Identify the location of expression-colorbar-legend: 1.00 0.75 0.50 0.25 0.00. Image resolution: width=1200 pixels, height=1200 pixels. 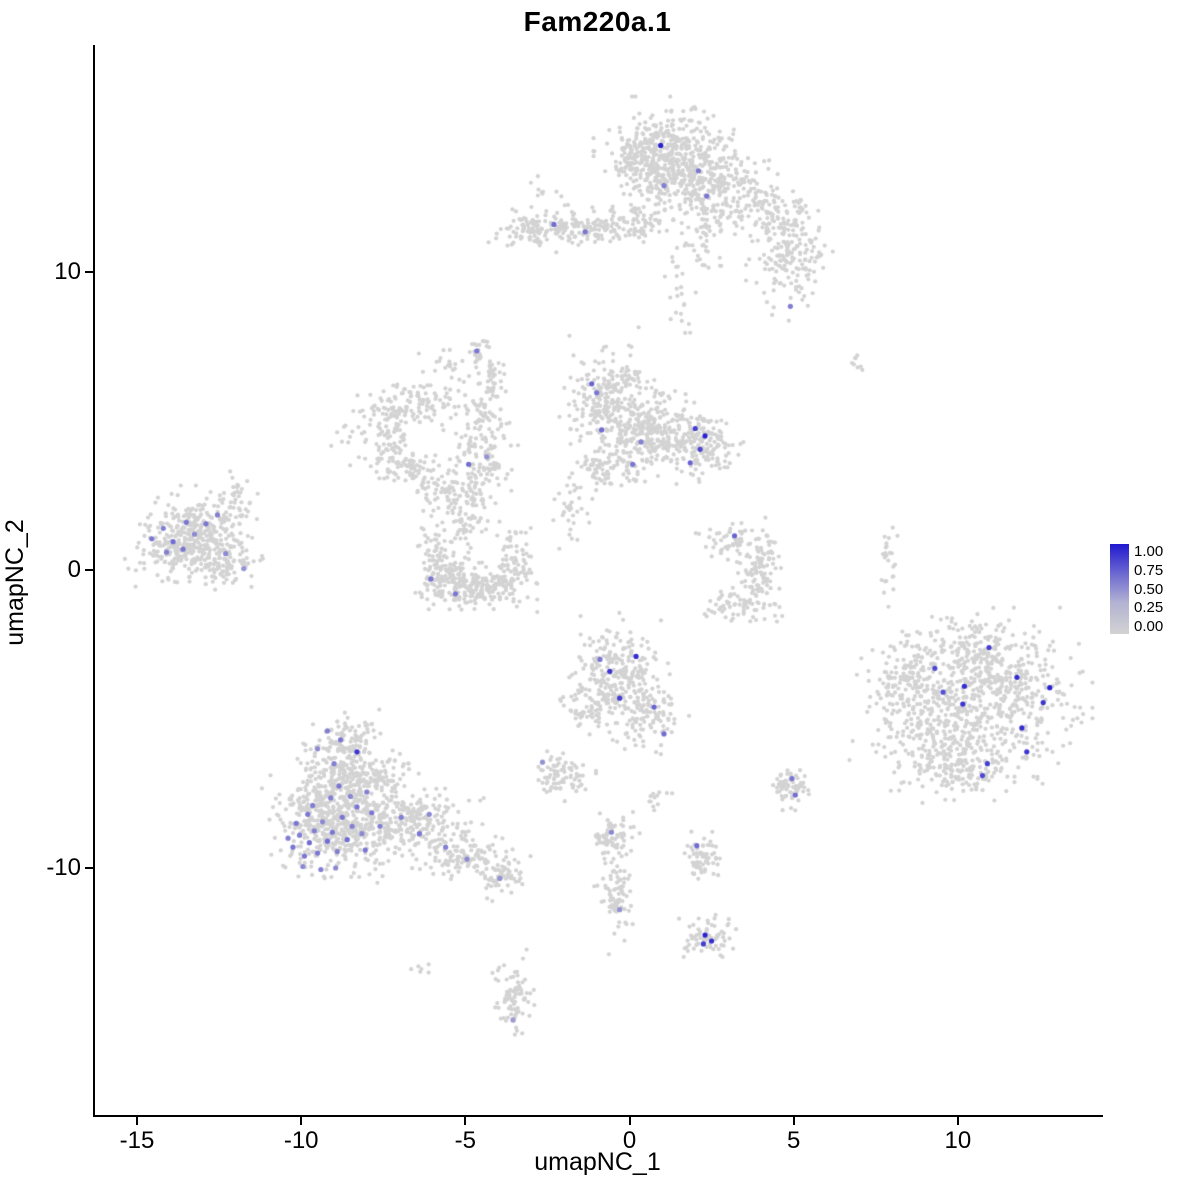
(1136, 589).